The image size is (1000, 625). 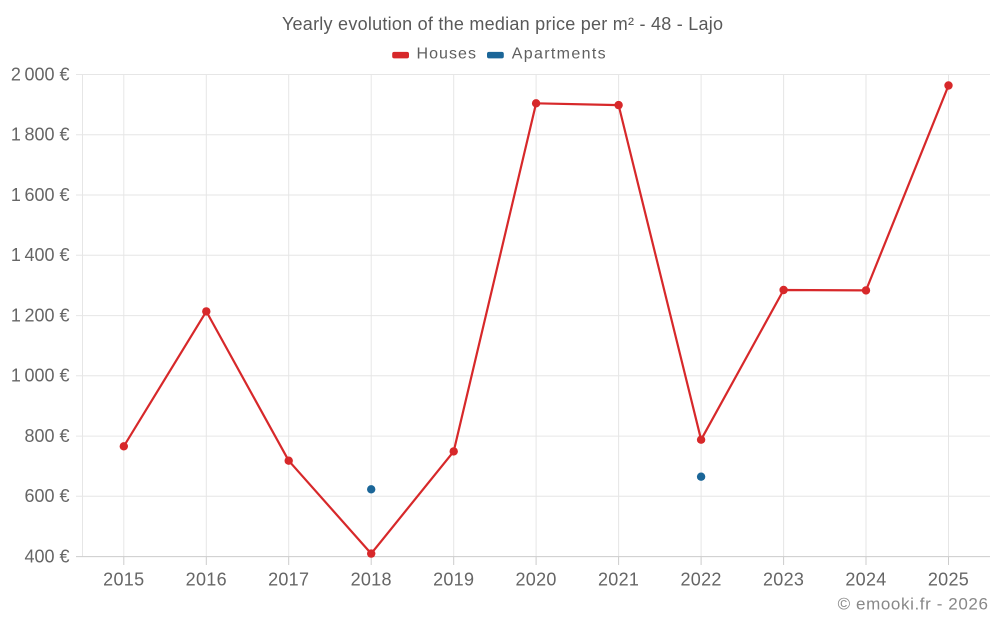 What do you see at coordinates (206, 580) in the screenshot?
I see `svg-text: 2016` at bounding box center [206, 580].